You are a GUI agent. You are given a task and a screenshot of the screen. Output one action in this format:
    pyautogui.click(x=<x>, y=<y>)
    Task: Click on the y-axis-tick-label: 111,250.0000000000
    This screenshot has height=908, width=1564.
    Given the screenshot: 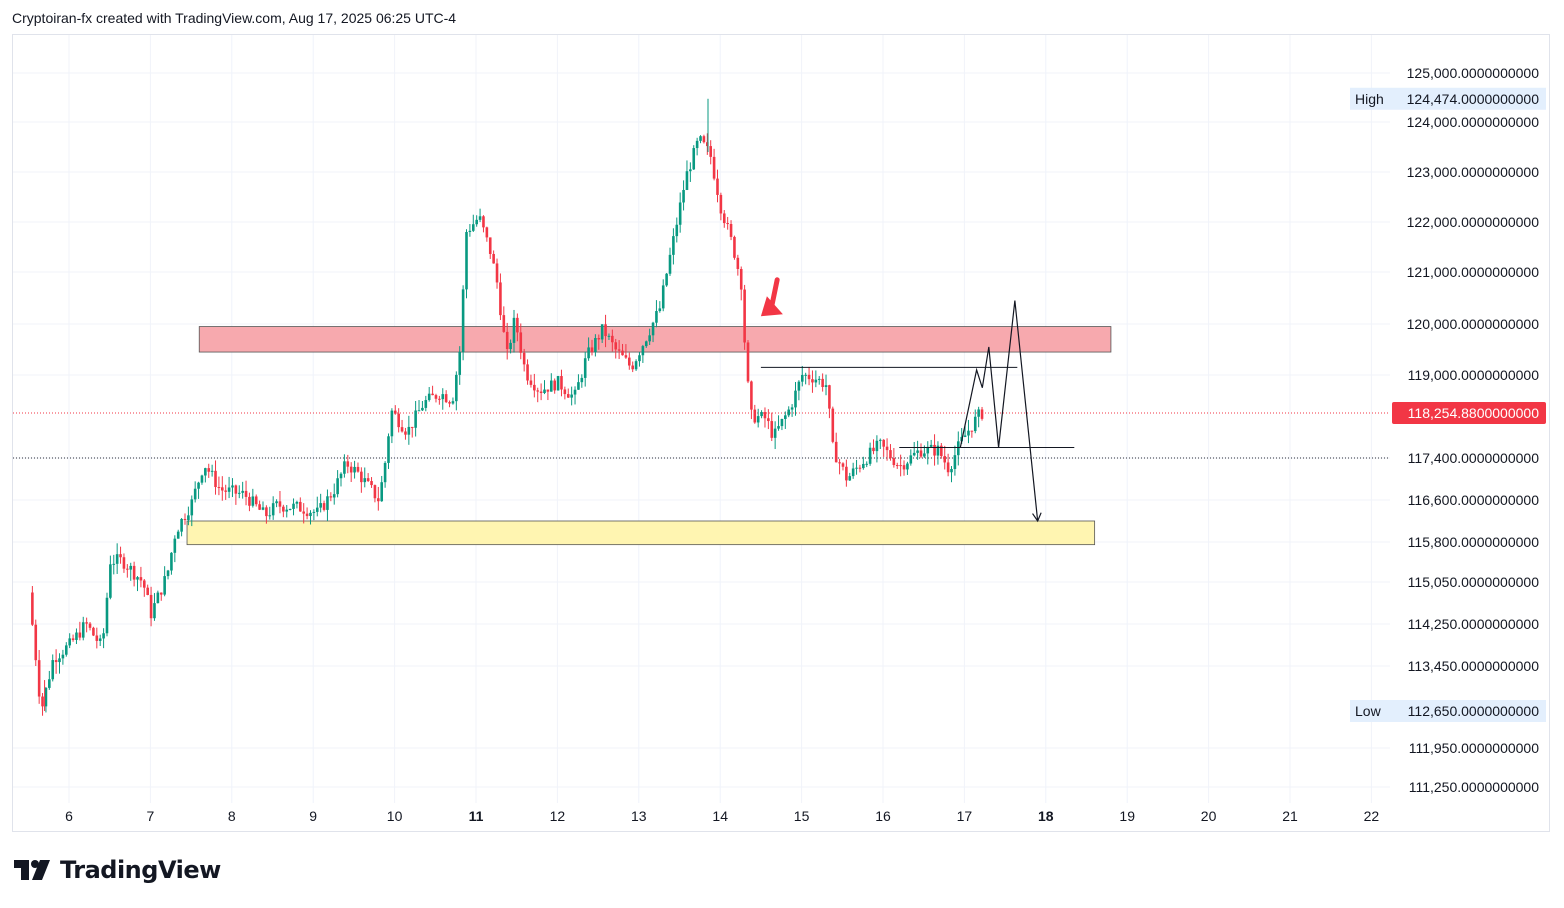 What is the action you would take?
    pyautogui.click(x=1474, y=787)
    